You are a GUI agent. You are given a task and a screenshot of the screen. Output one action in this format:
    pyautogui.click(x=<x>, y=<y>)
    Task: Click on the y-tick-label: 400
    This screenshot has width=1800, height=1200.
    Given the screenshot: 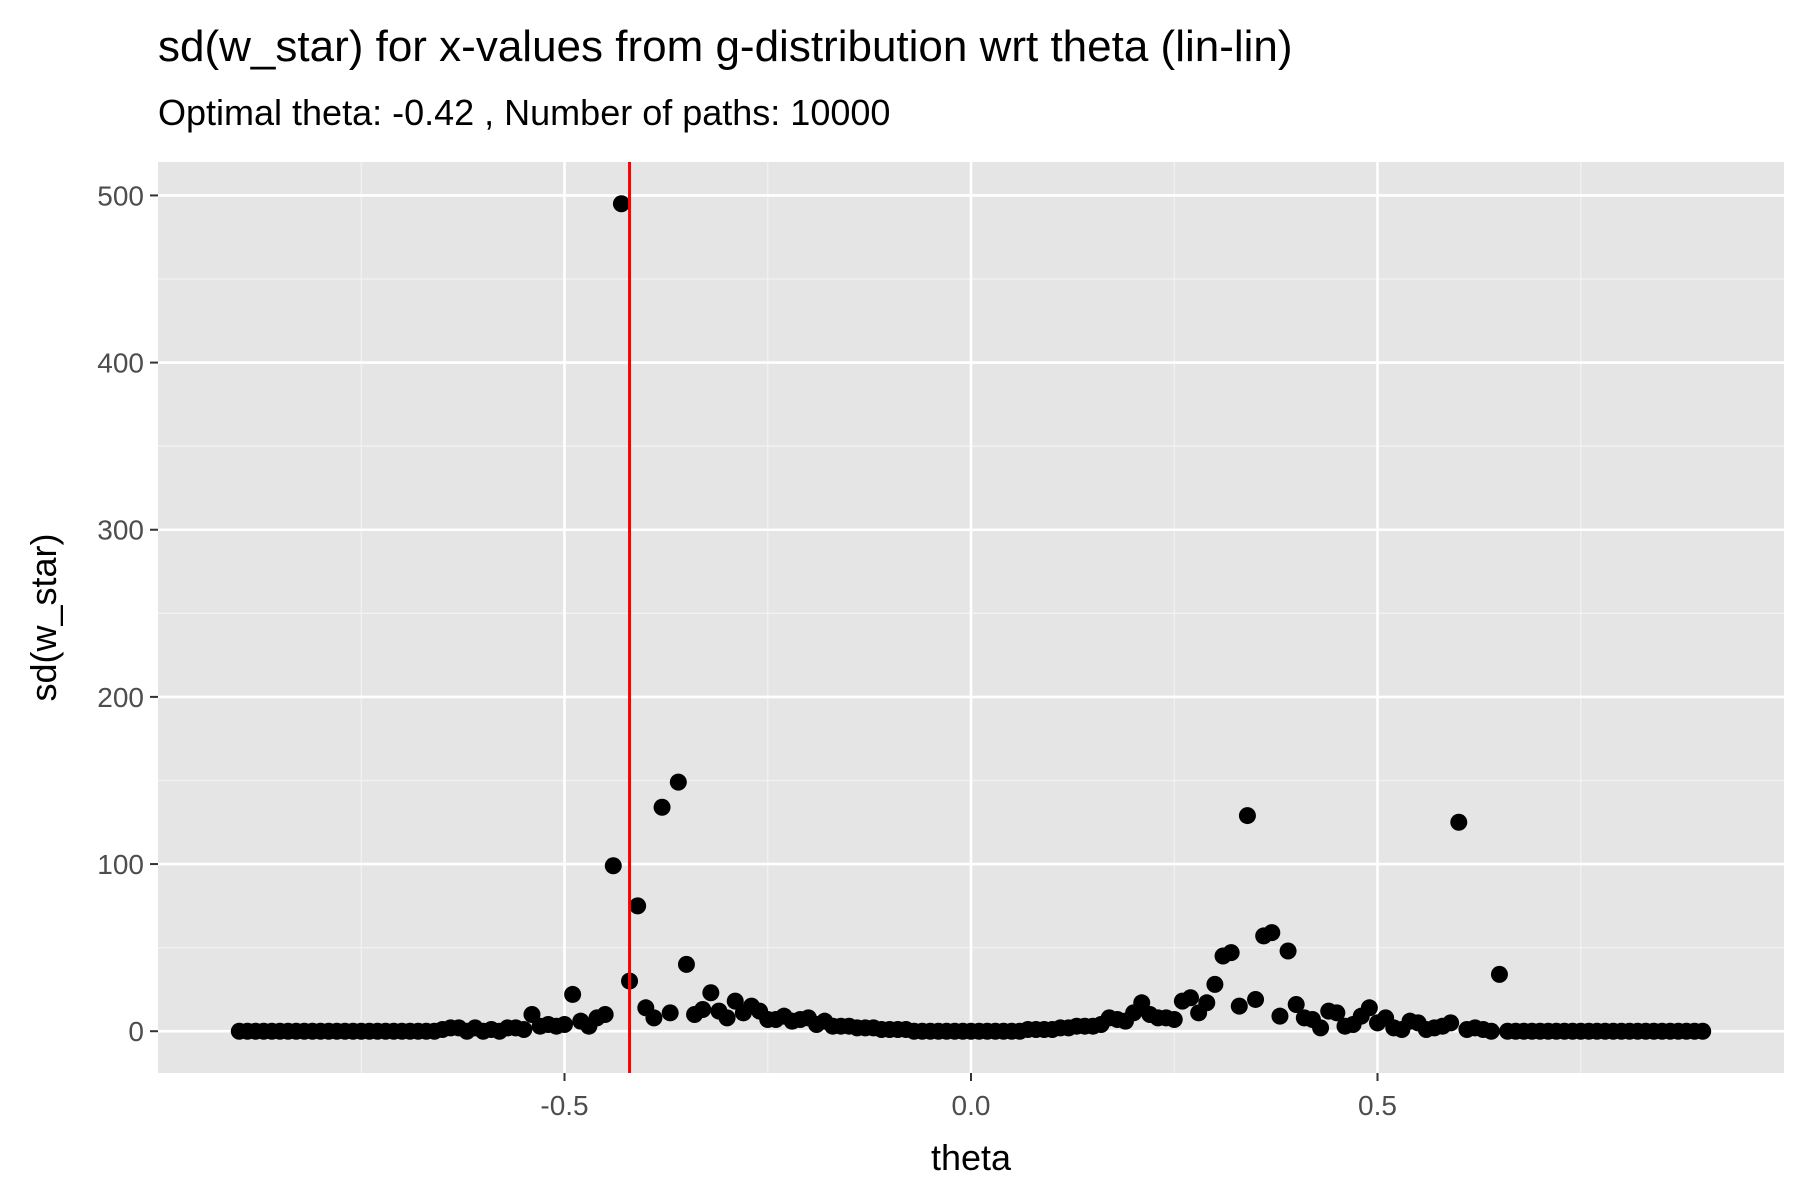 What is the action you would take?
    pyautogui.click(x=120, y=363)
    